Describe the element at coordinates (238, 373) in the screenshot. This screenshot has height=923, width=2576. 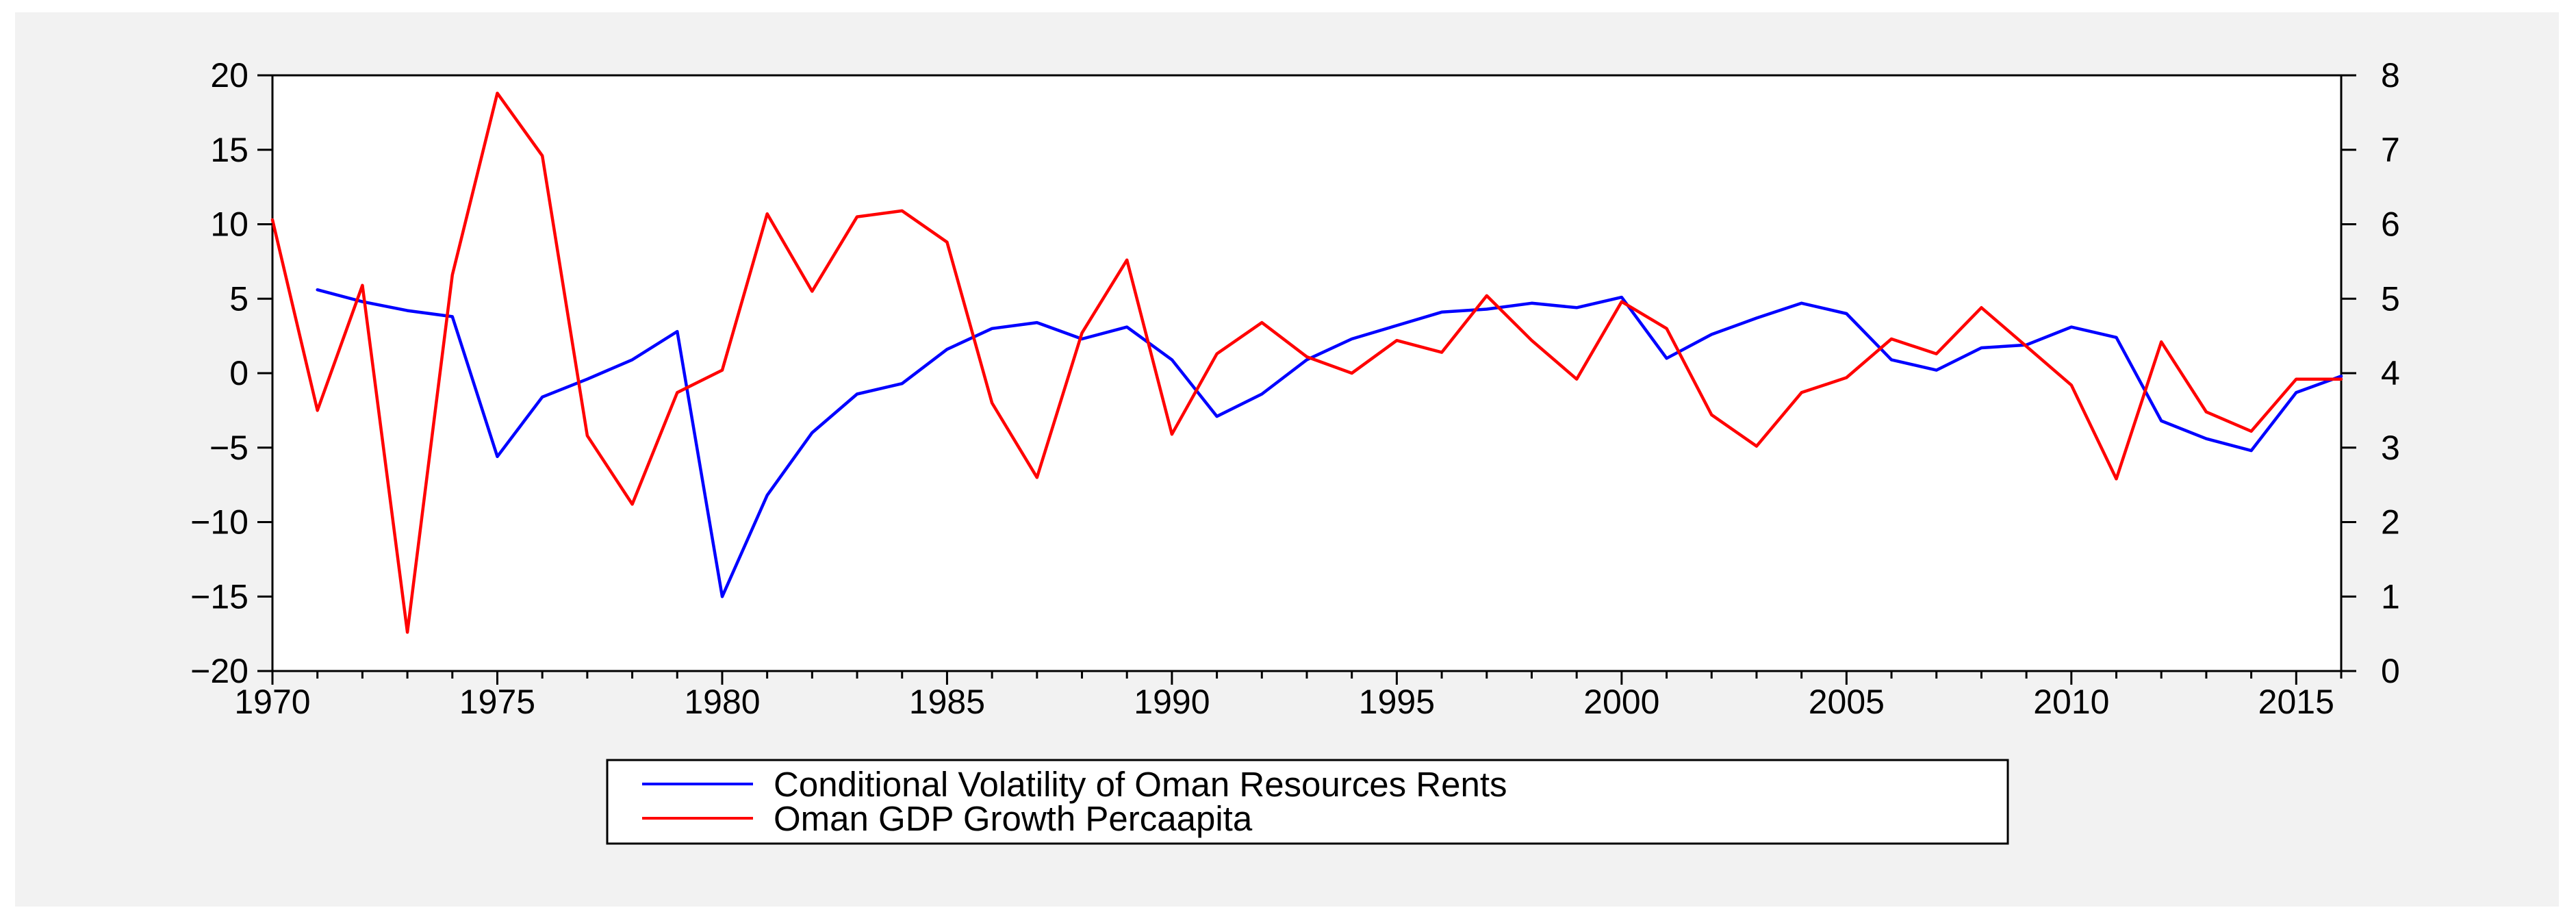
I see `y-left-tick-label: 0` at that location.